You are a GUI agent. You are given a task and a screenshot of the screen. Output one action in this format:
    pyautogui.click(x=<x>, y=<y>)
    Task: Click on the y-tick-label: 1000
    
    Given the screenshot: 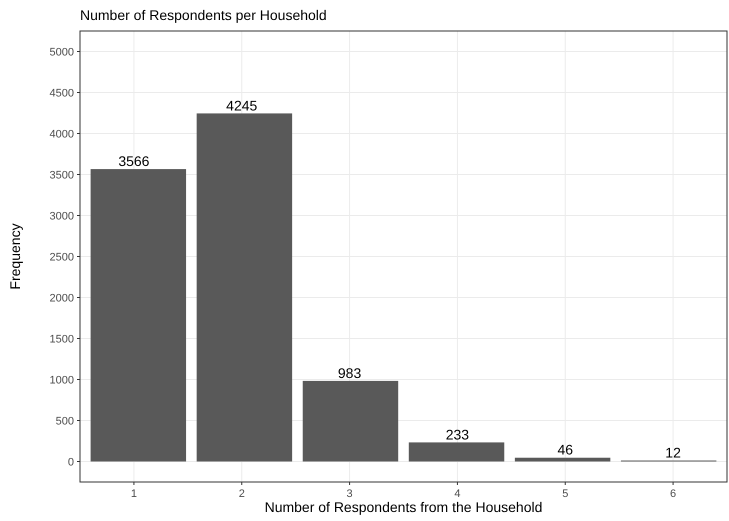 What is the action you would take?
    pyautogui.click(x=62, y=380)
    